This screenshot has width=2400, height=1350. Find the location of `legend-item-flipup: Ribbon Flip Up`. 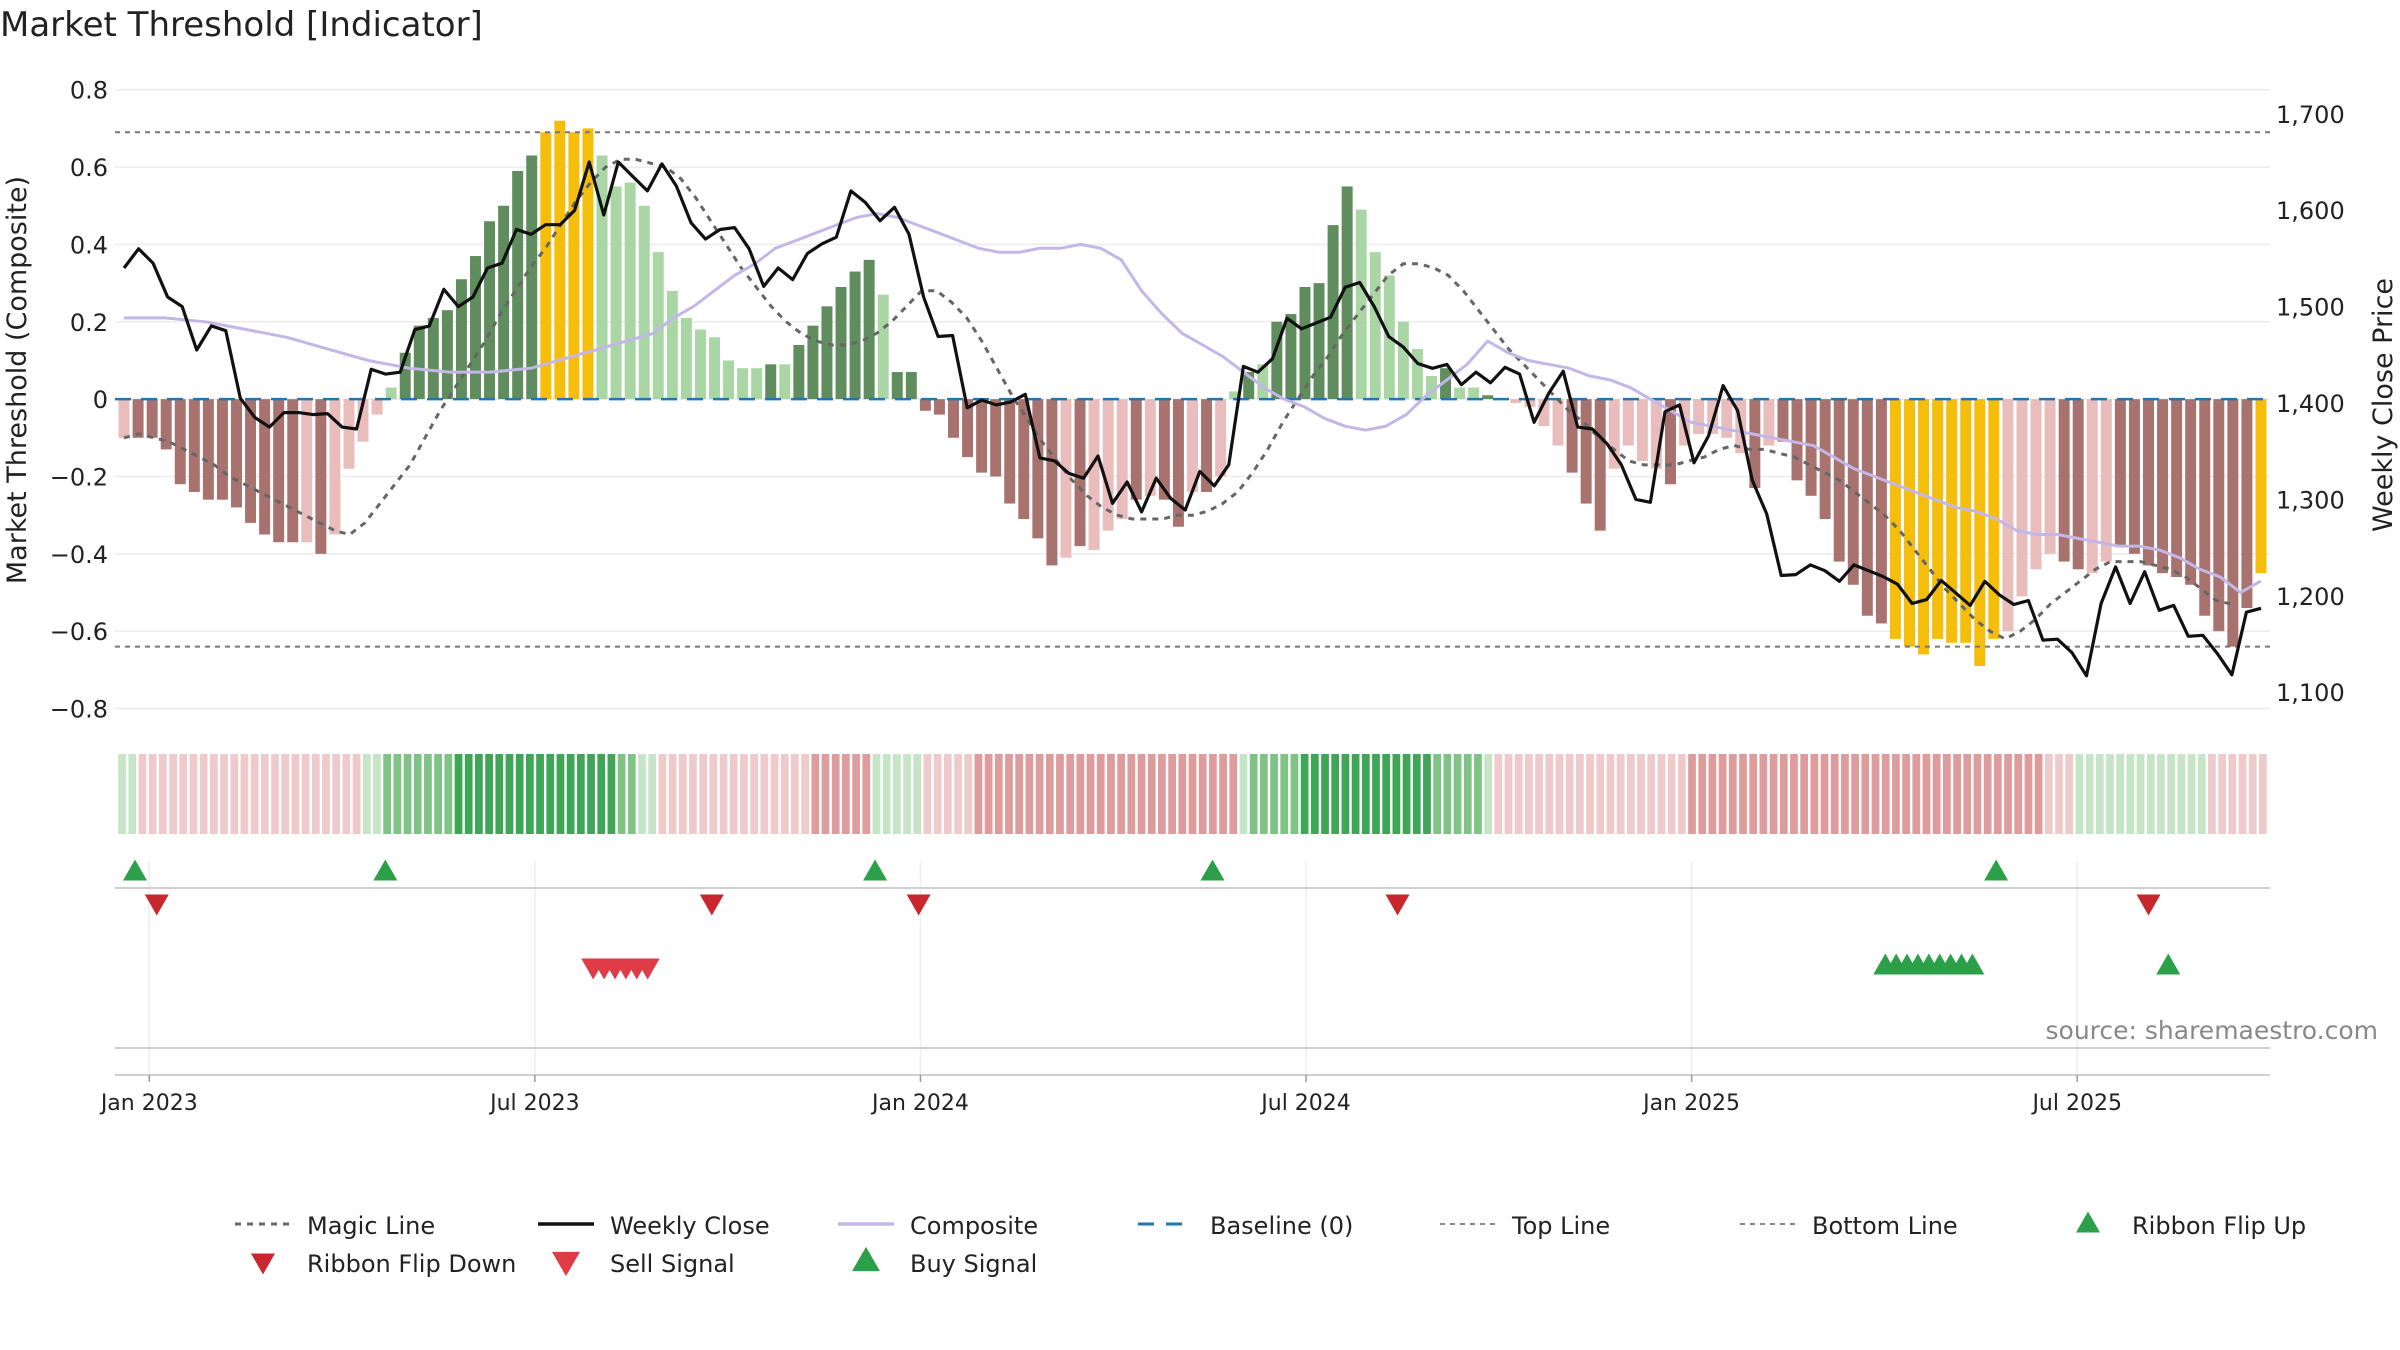

legend-item-flipup: Ribbon Flip Up is located at coordinates (2191, 1225).